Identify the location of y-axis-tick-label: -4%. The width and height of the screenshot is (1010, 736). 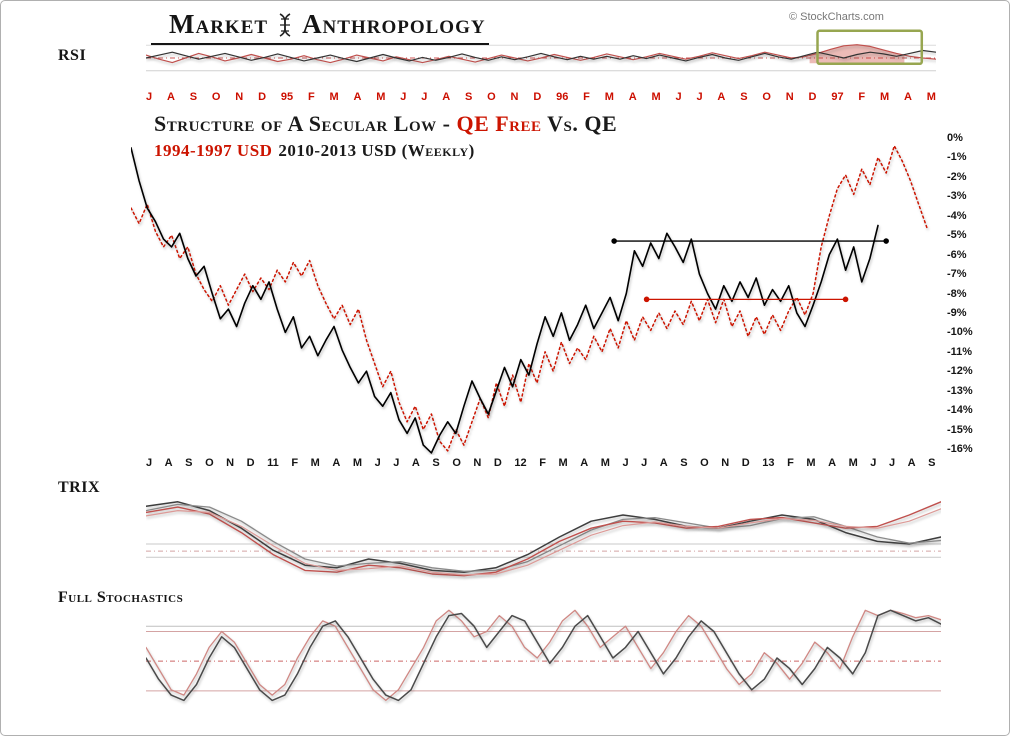
(957, 215).